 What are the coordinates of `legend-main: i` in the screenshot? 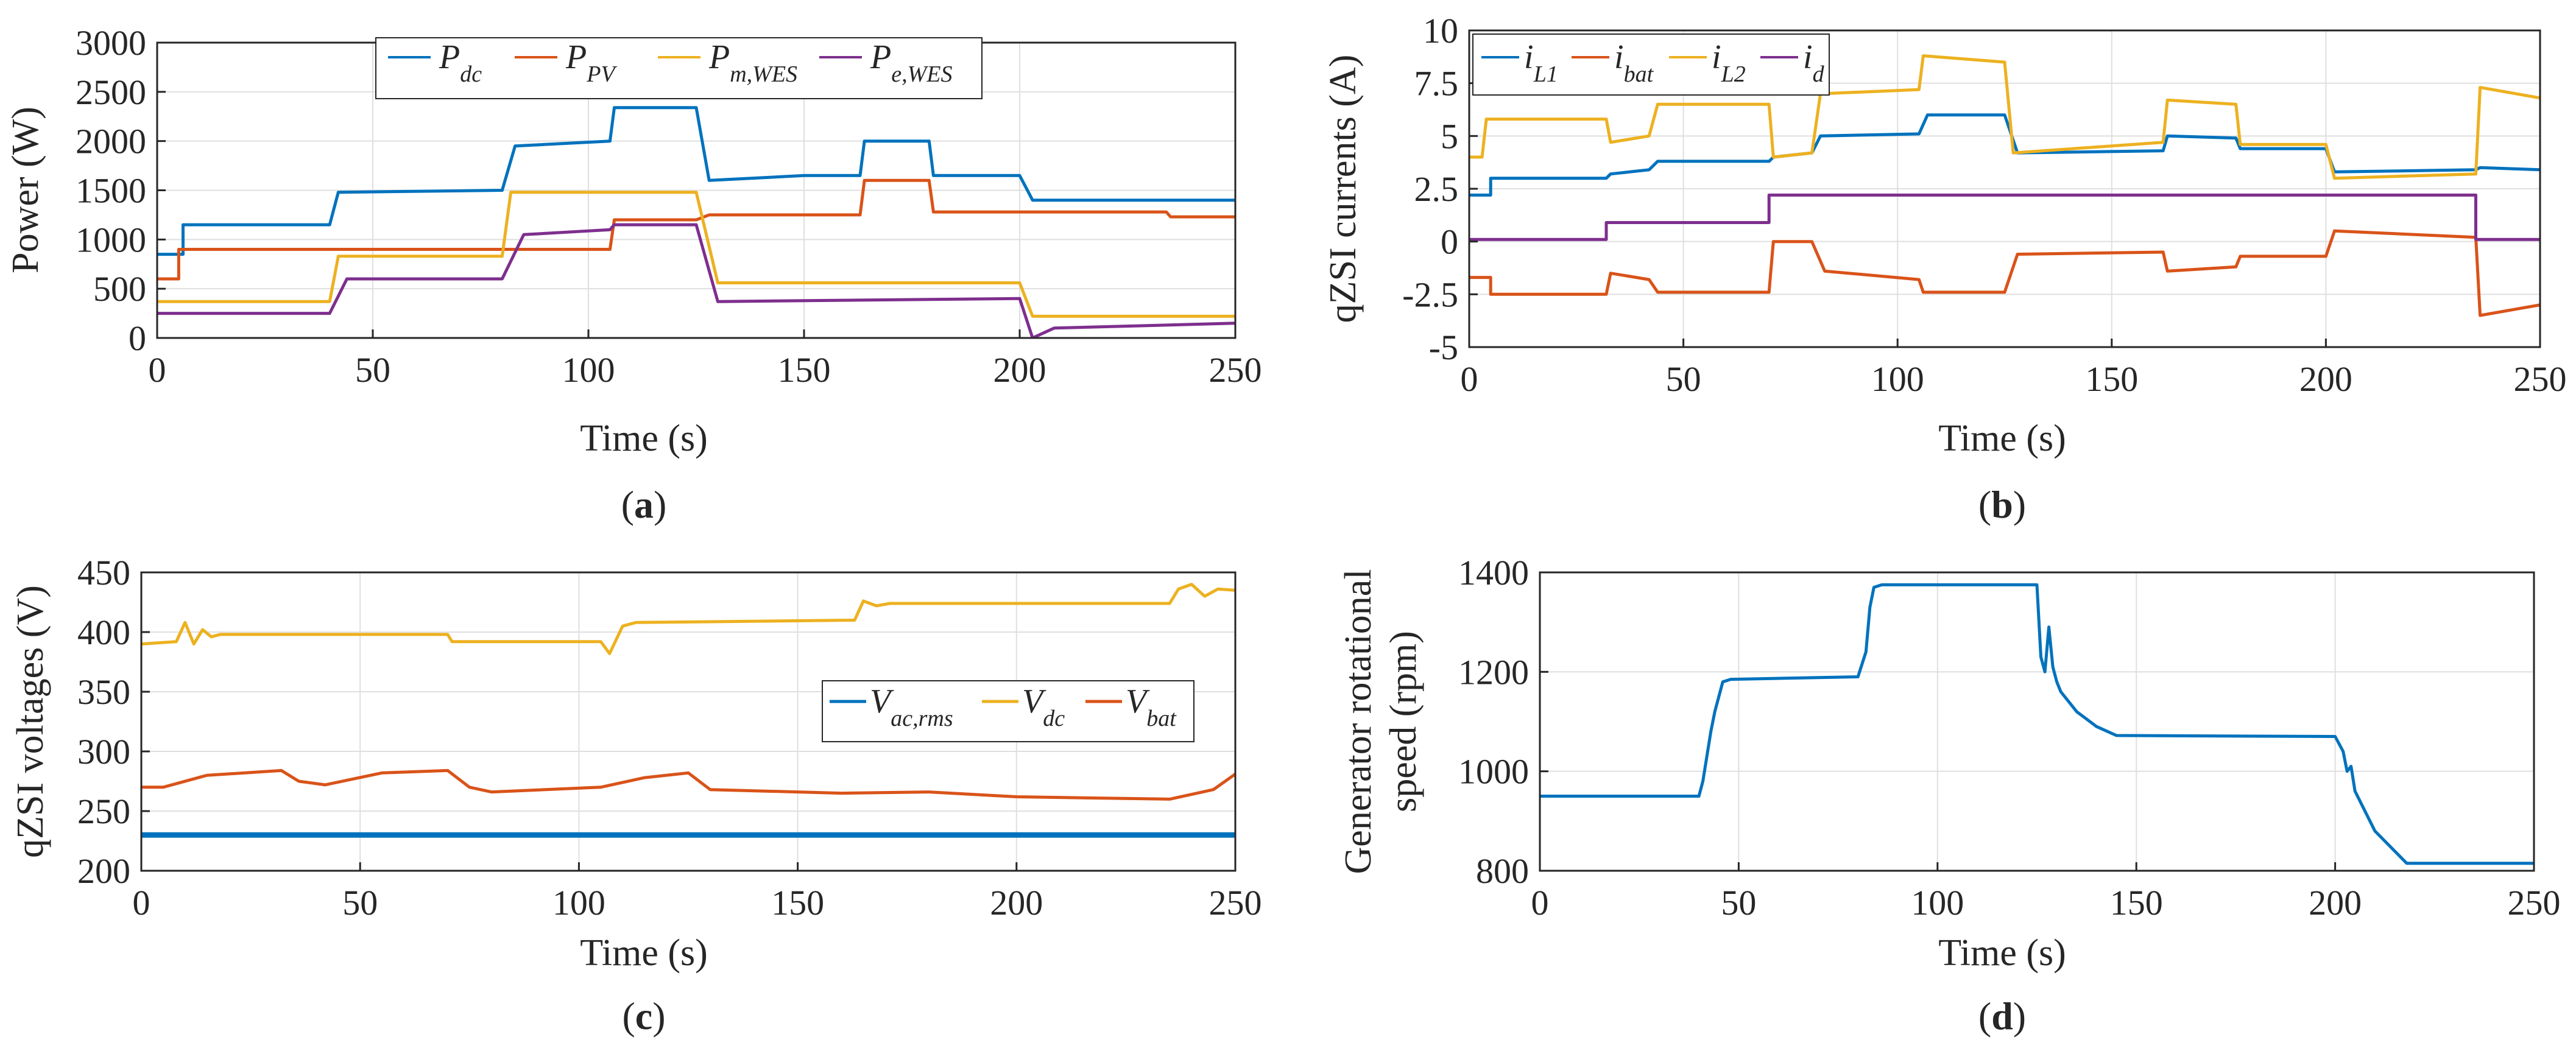 It's located at (1619, 57).